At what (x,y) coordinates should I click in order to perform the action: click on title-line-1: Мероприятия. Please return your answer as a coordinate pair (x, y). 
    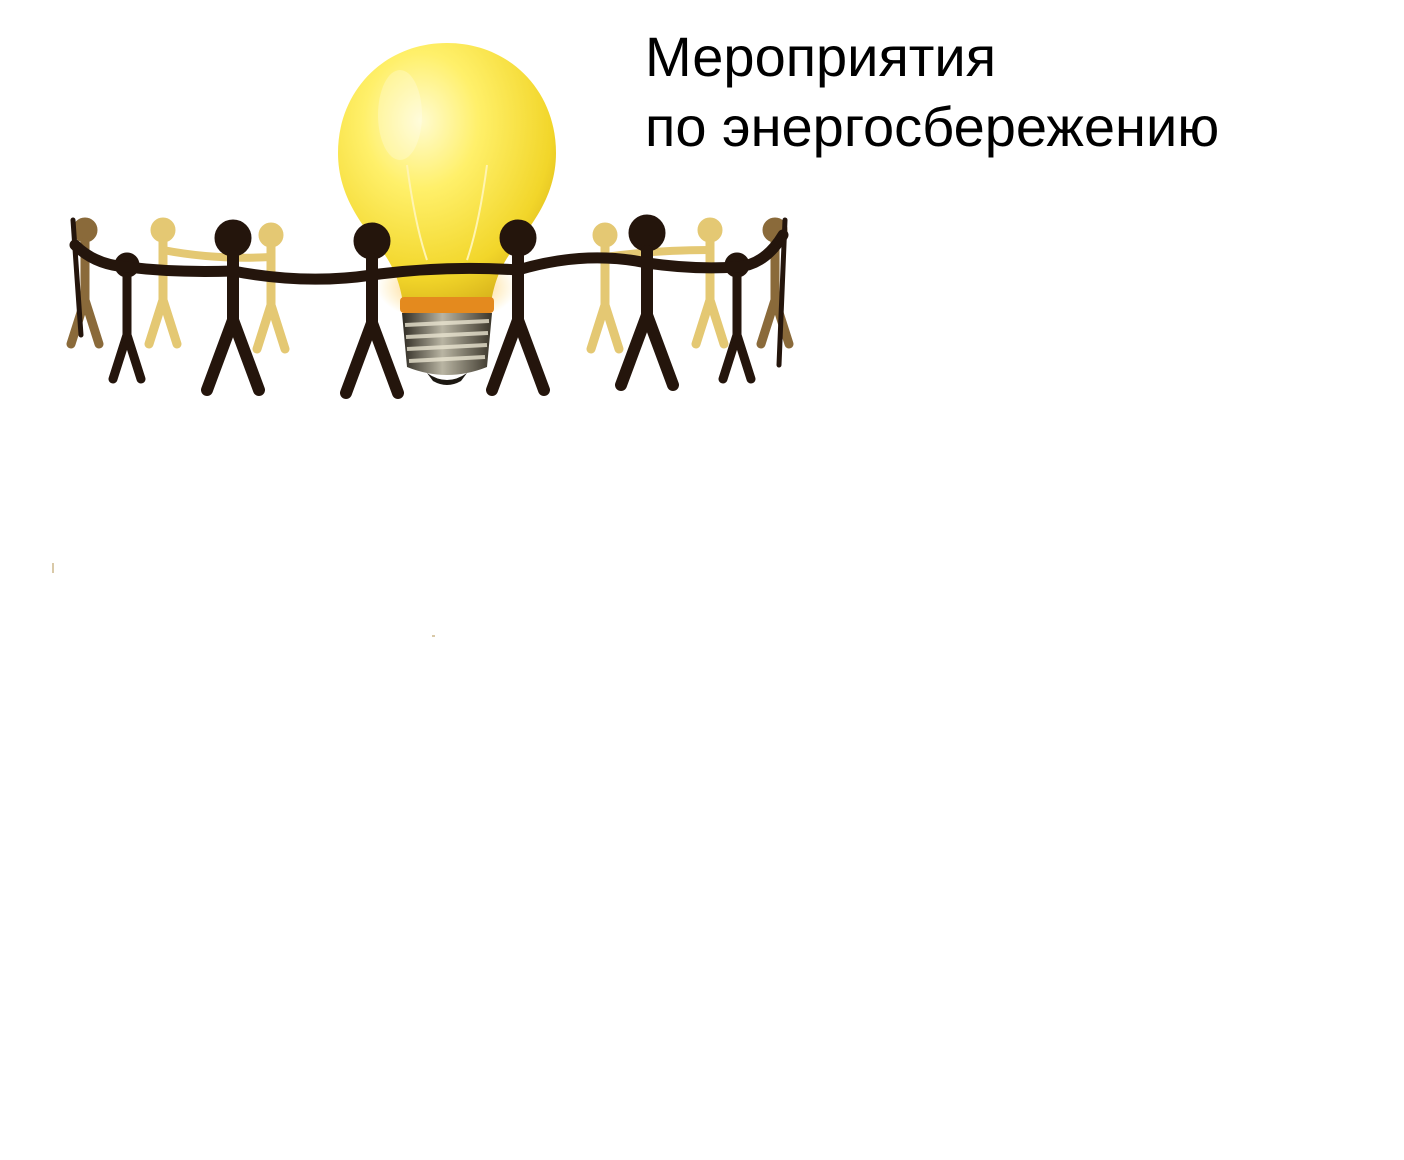
    Looking at the image, I should click on (821, 56).